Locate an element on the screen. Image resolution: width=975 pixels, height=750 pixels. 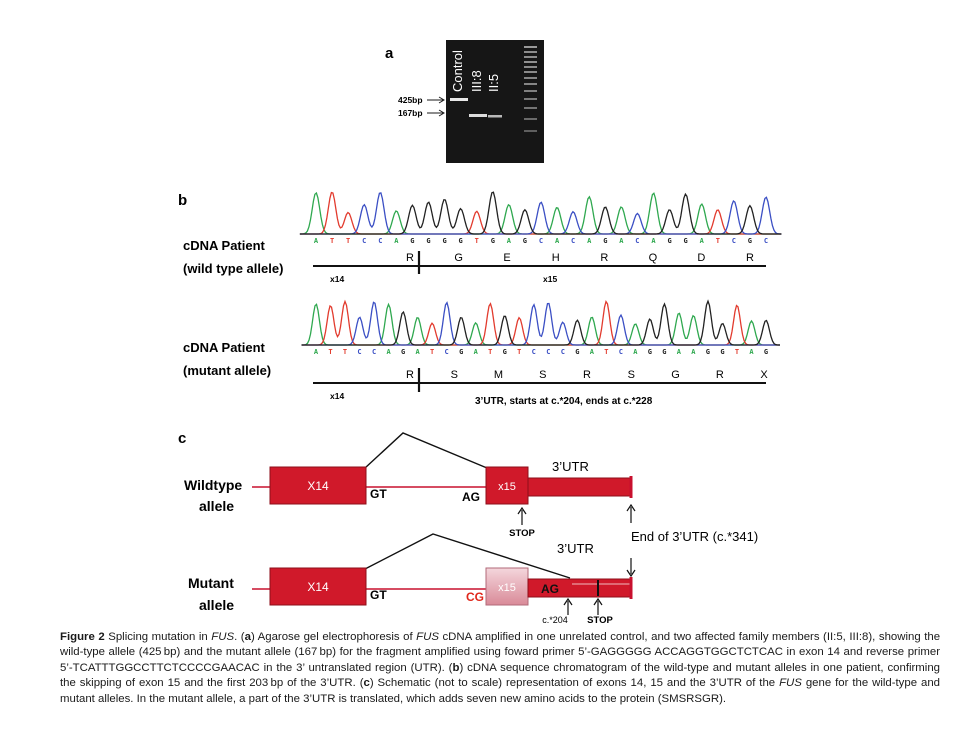
chromatogram-wildtype is located at coordinates (540, 213).